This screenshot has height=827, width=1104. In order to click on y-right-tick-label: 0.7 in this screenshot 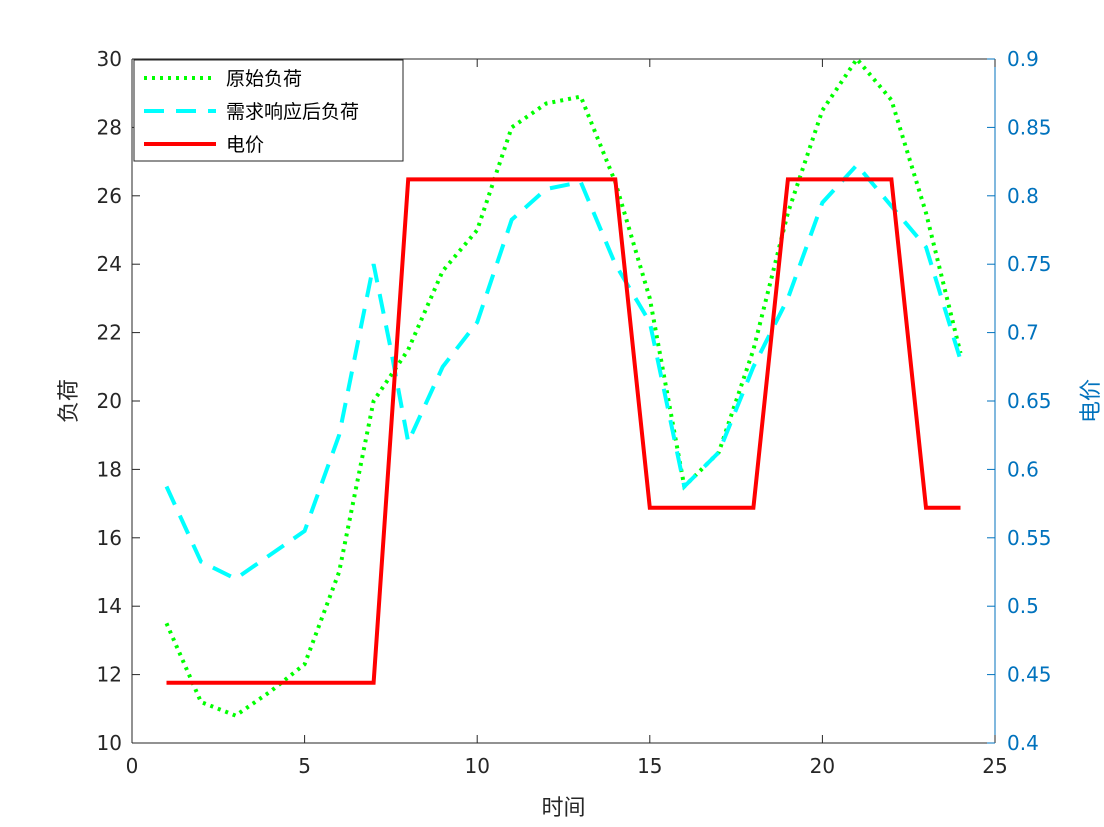, I will do `click(1023, 333)`.